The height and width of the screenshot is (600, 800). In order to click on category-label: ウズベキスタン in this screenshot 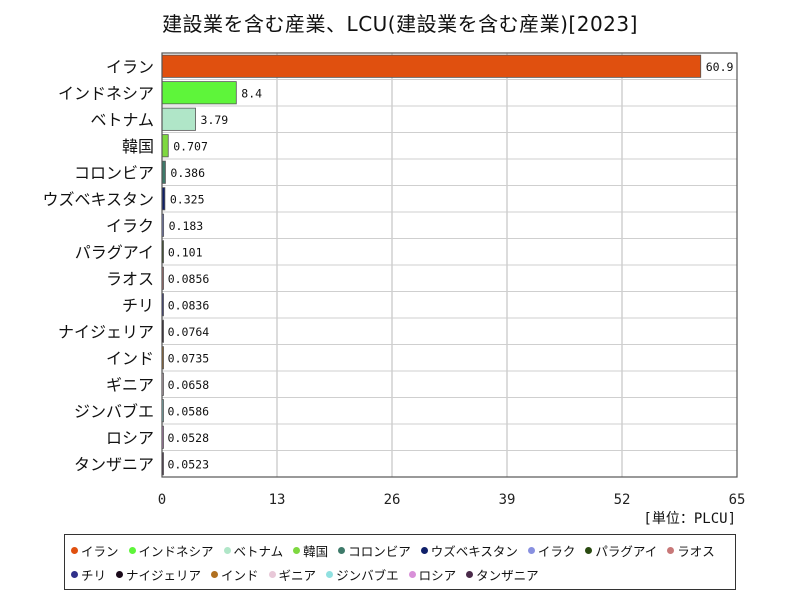, I will do `click(98, 199)`.